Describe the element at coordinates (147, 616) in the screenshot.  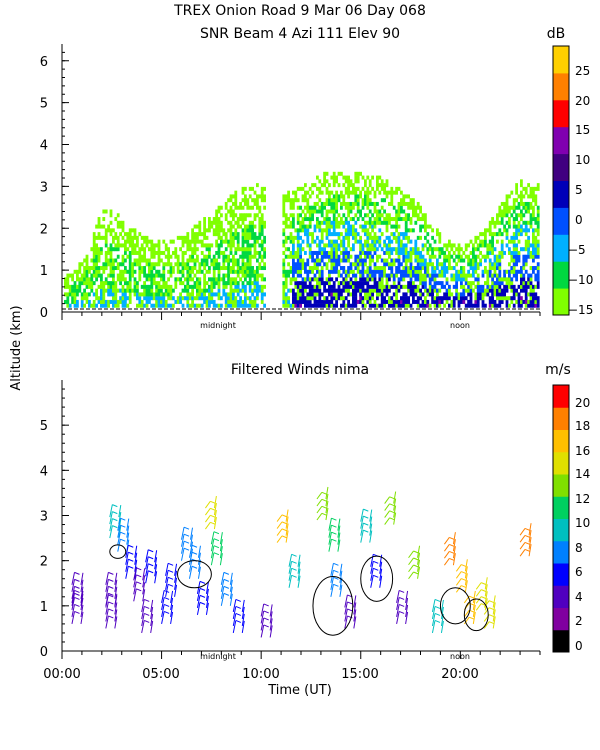
I see `wind-barb` at that location.